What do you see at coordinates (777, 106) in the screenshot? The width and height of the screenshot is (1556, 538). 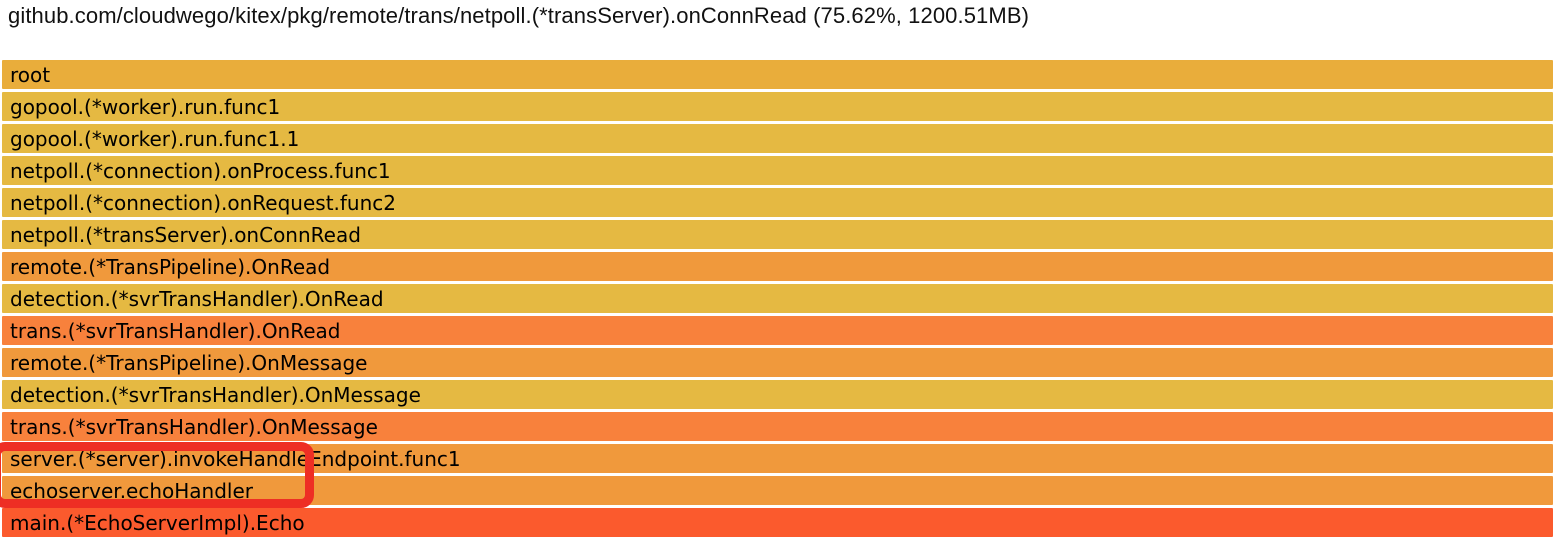 I see `flame-row: gopool.(*worker).run.func1` at bounding box center [777, 106].